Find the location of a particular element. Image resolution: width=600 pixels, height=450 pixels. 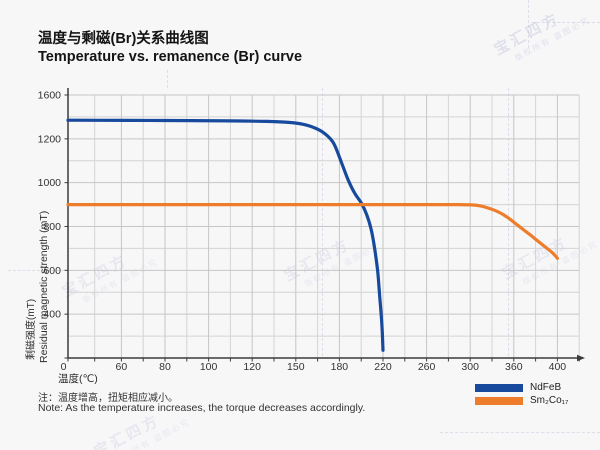

legend-item-sm2co17: Sm₂Co₁₇ is located at coordinates (521, 400).